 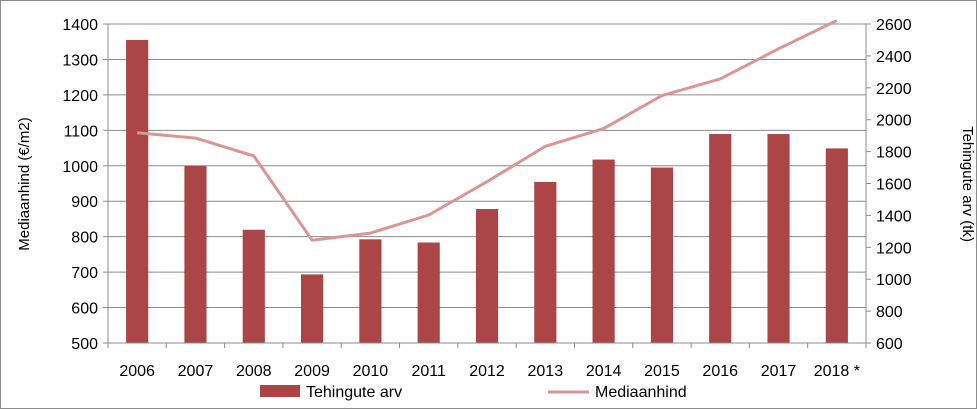 I want to click on right-tick-label: 1000, so click(x=894, y=280).